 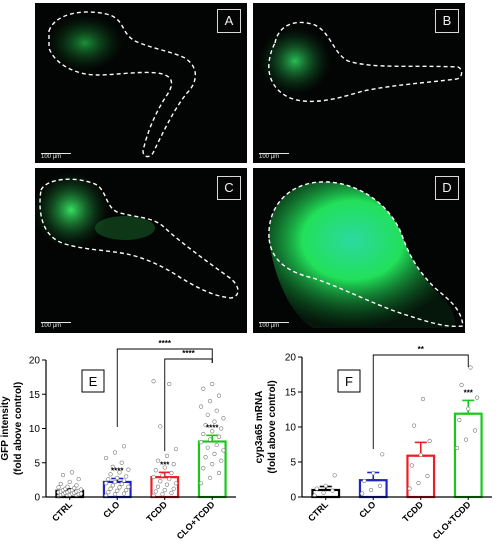 What do you see at coordinates (56, 153) in the screenshot?
I see `scale-bar-a` at bounding box center [56, 153].